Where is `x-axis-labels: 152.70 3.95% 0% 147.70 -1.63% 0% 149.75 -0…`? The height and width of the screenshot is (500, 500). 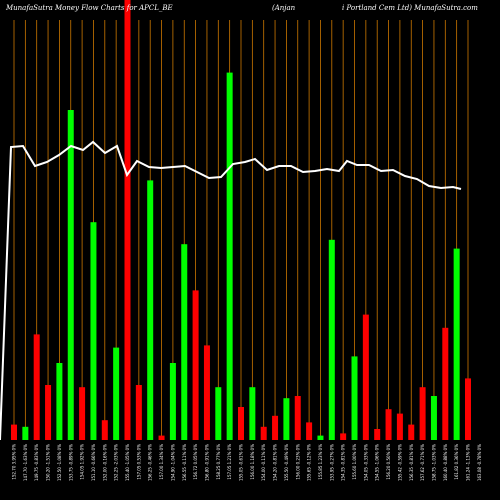
x-axis-labels: 152.70 3.95% 0% 147.70 -1.63% 0% 149.75 -0… is located at coordinates (247, 462).